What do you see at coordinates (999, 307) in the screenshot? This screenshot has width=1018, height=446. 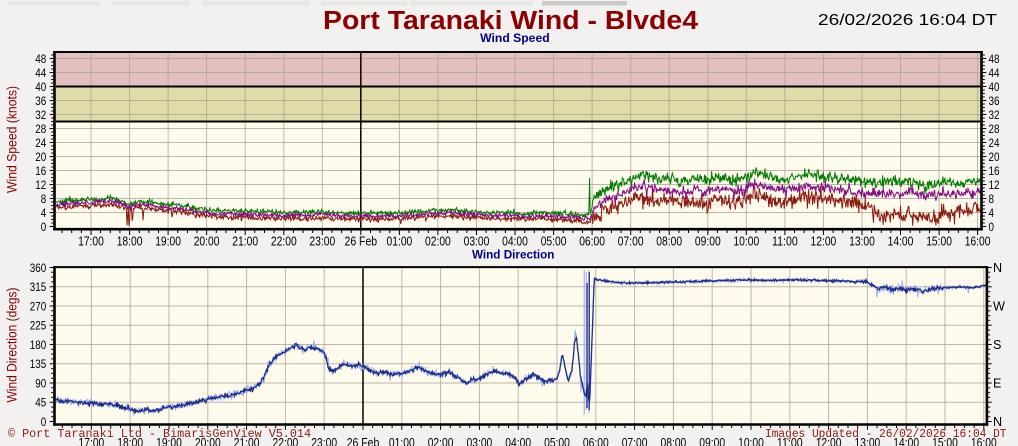 I see `svg-text: W` at bounding box center [999, 307].